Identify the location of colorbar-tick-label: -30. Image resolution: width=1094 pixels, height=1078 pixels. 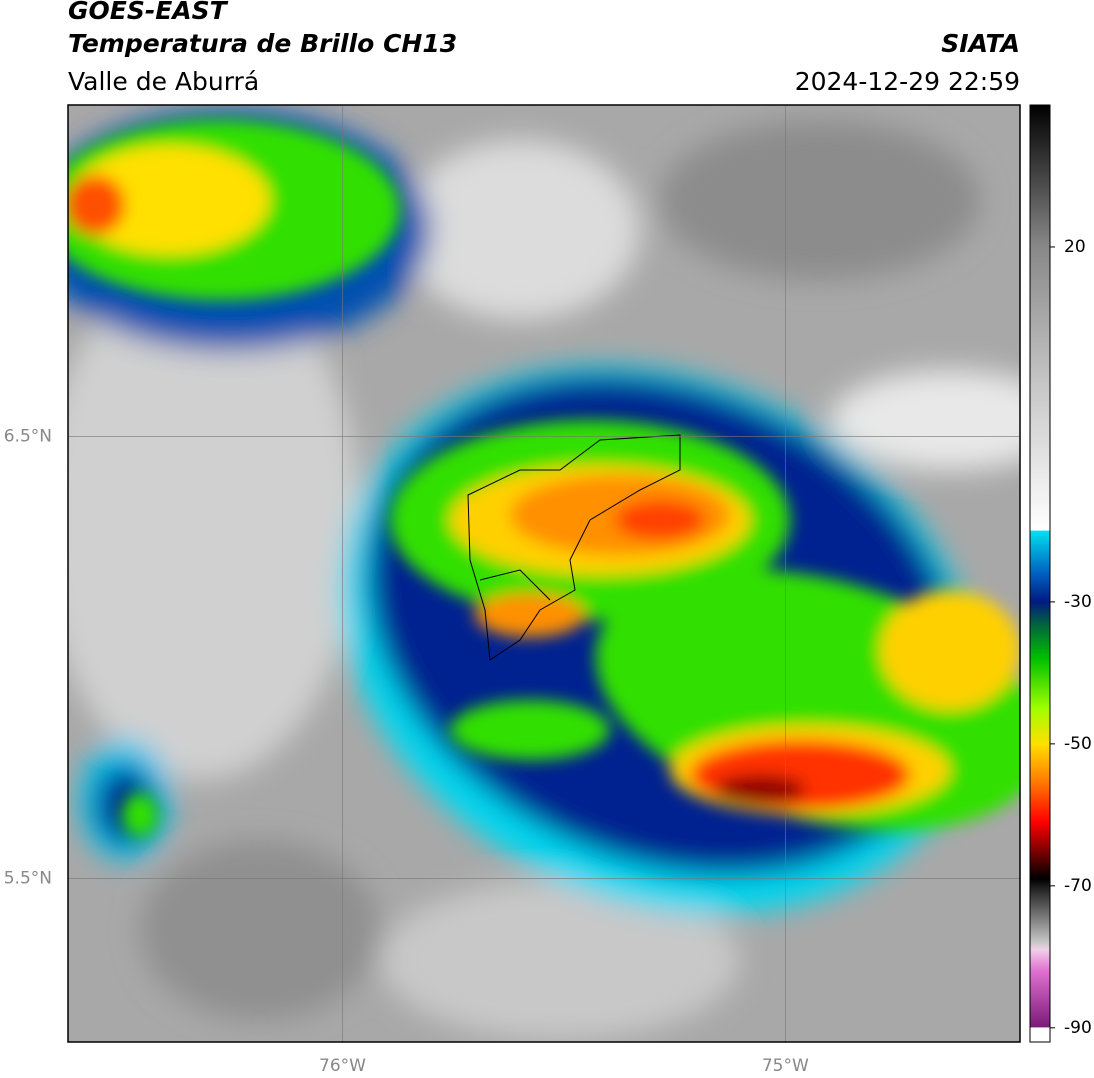
(1078, 602).